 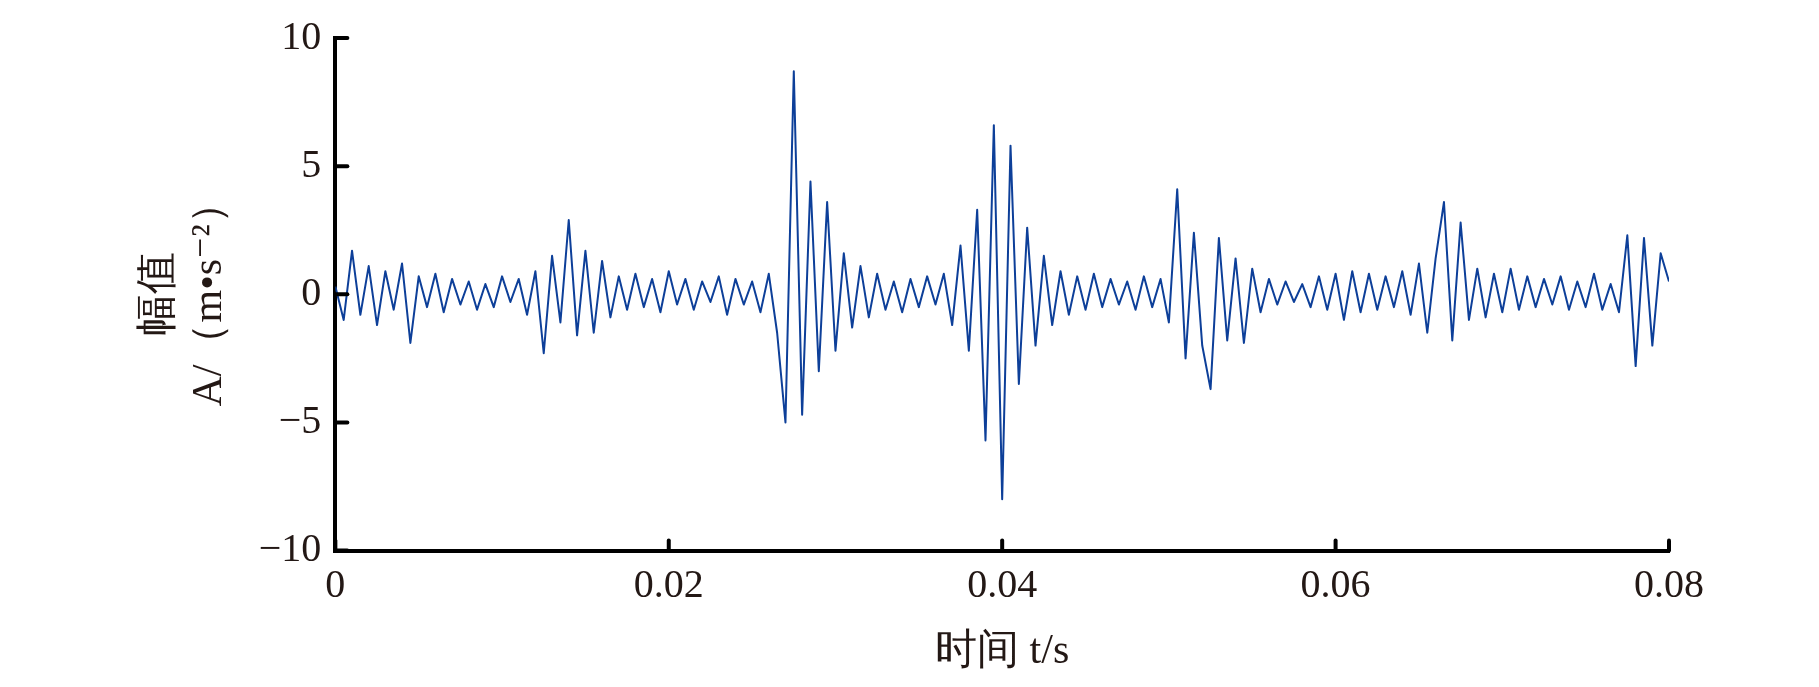 What do you see at coordinates (1002, 648) in the screenshot?
I see `x-axis-title: 时间 t/s` at bounding box center [1002, 648].